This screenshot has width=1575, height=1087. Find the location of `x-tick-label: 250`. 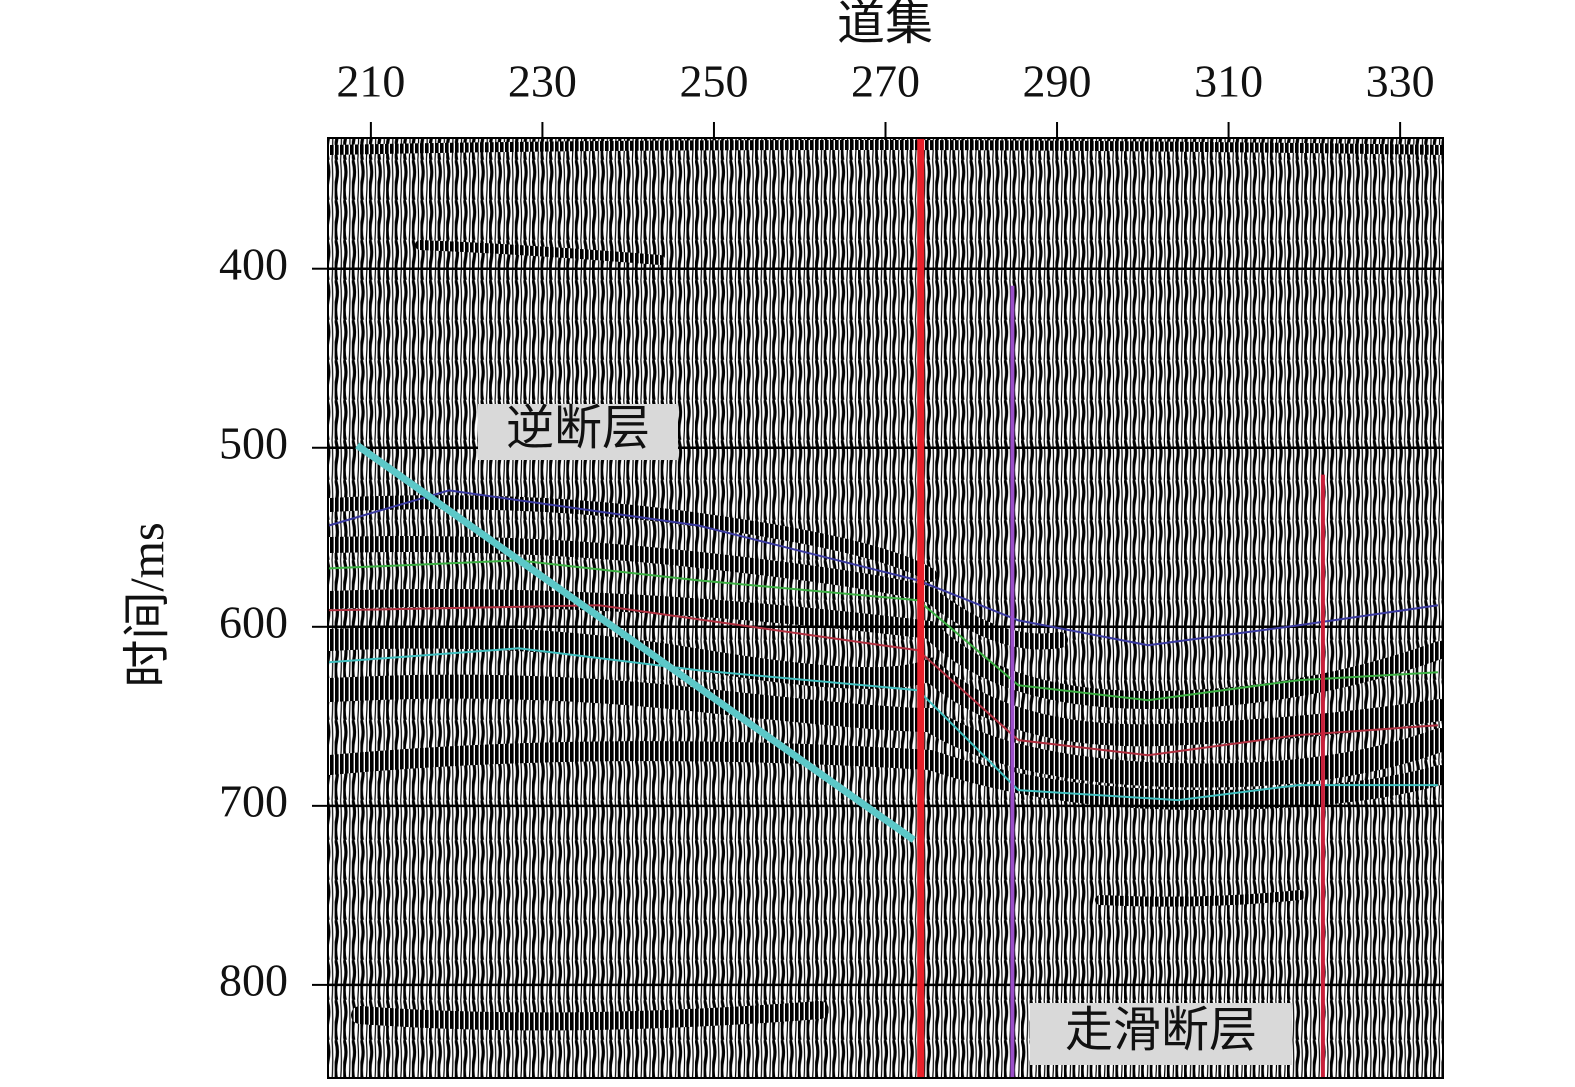

x-tick-label: 250 is located at coordinates (713, 81).